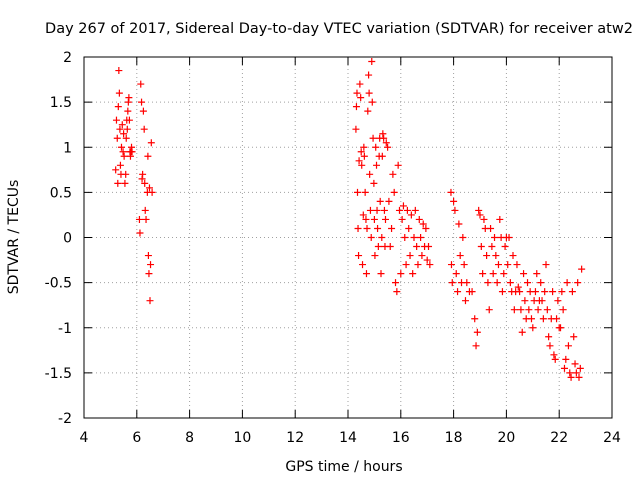 The height and width of the screenshot is (480, 640). What do you see at coordinates (65, 419) in the screenshot?
I see `y-tick-label: -2` at bounding box center [65, 419].